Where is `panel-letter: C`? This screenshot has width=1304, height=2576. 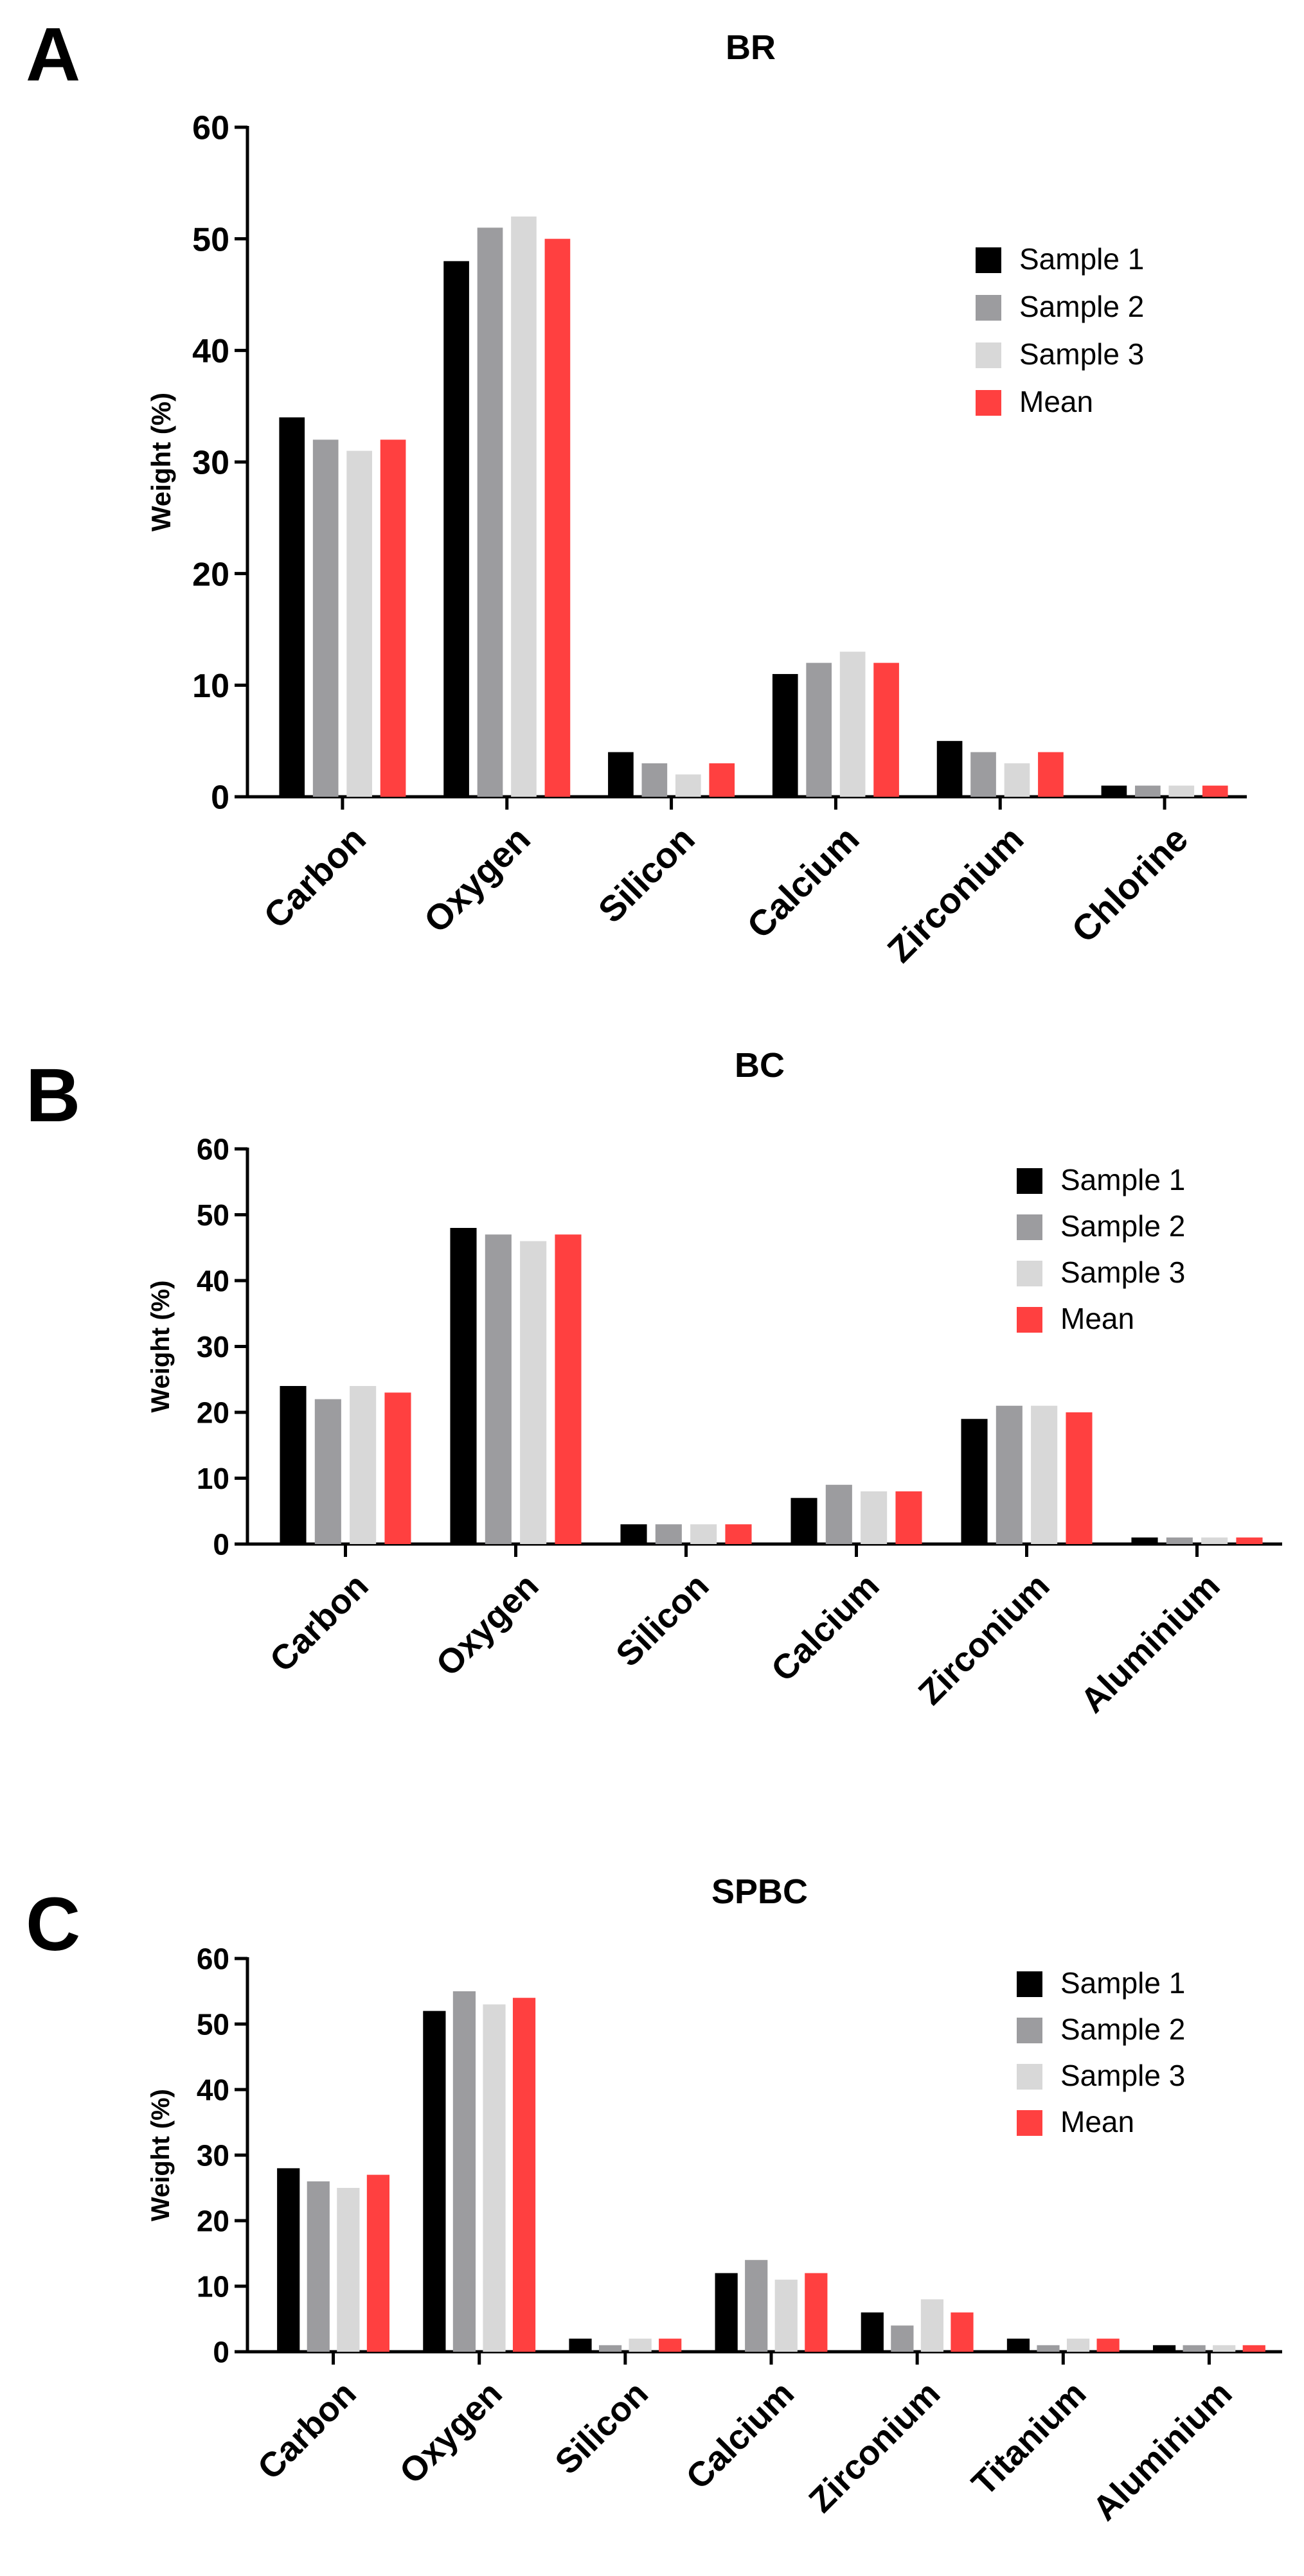
panel-letter: C is located at coordinates (53, 1925).